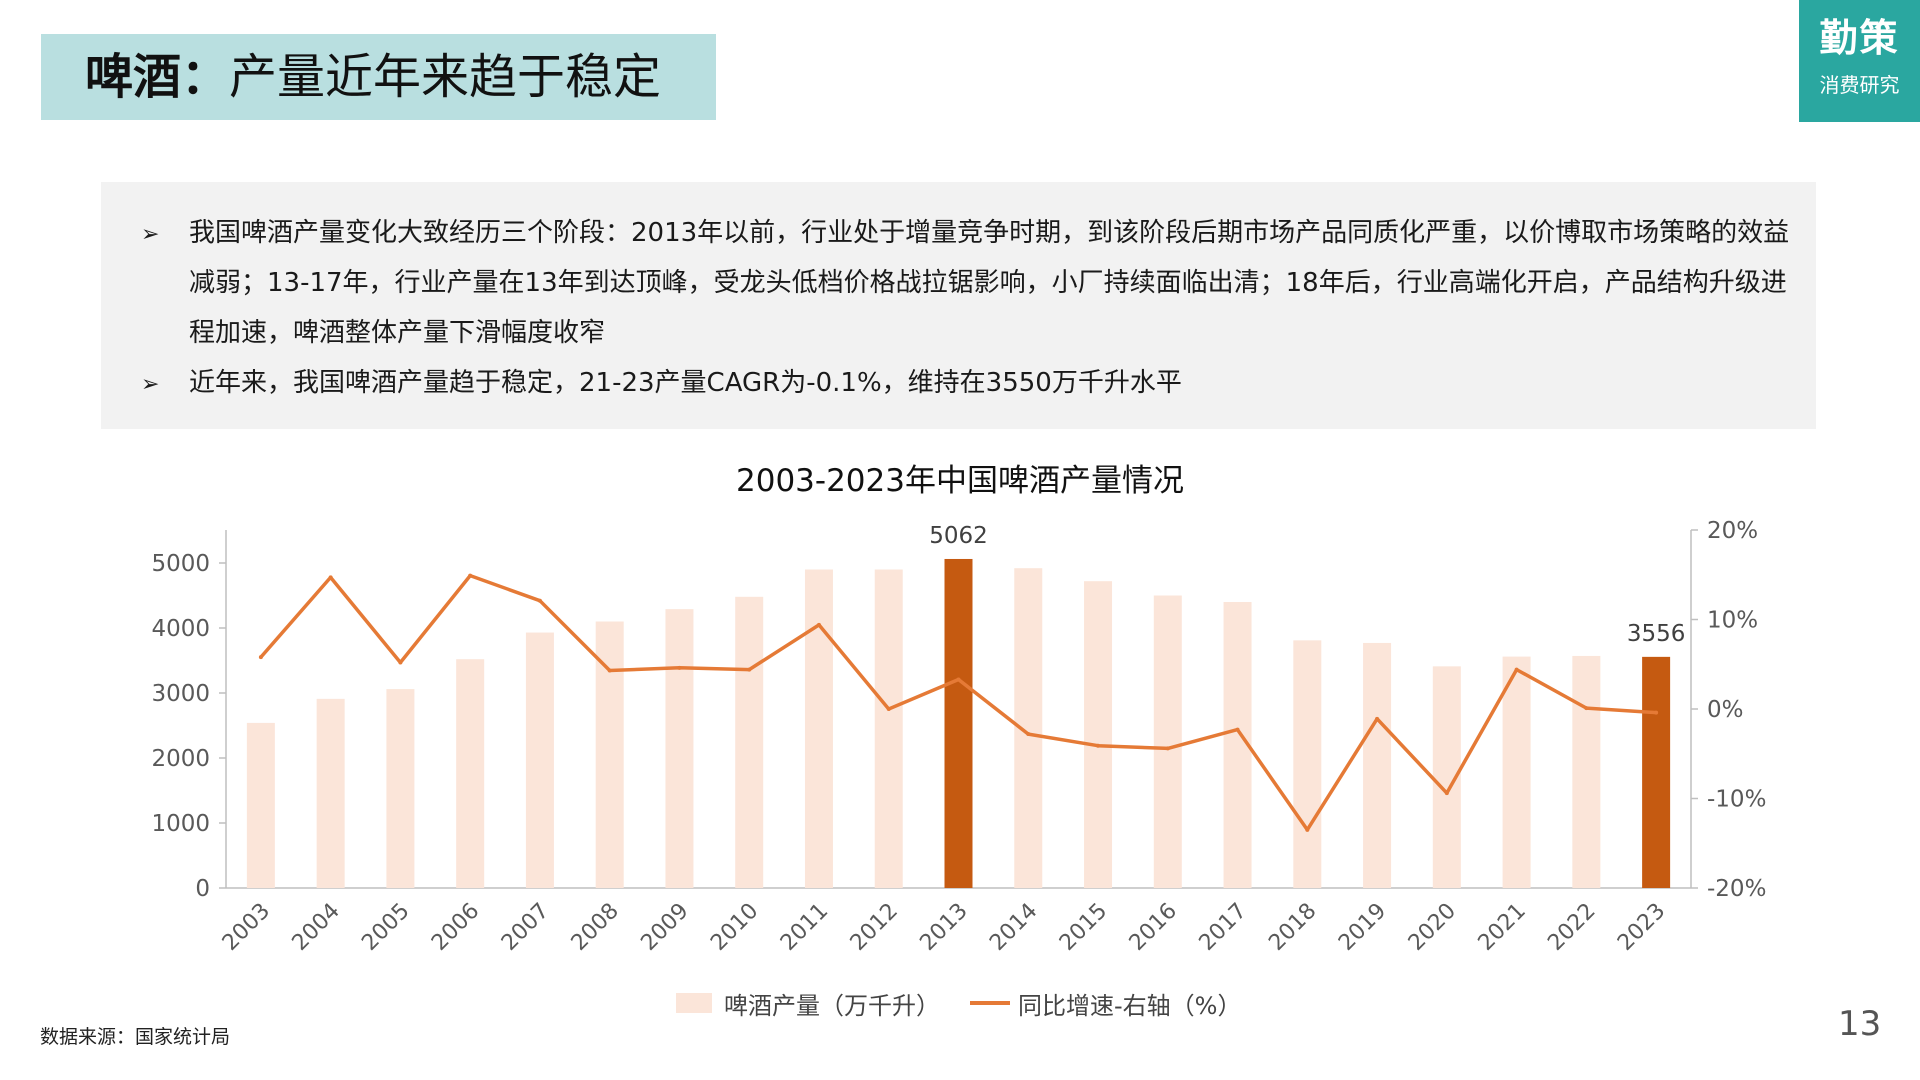  I want to click on legend-bar-label: 啤酒产量（万千升）, so click(832, 1006).